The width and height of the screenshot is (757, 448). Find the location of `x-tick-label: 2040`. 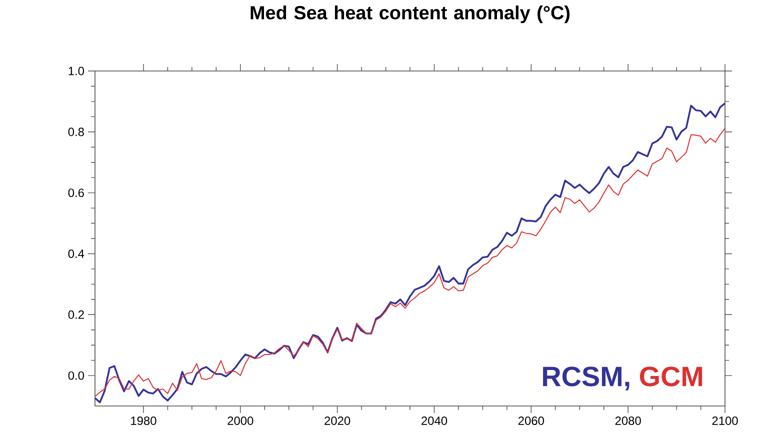

x-tick-label: 2040 is located at coordinates (435, 420).